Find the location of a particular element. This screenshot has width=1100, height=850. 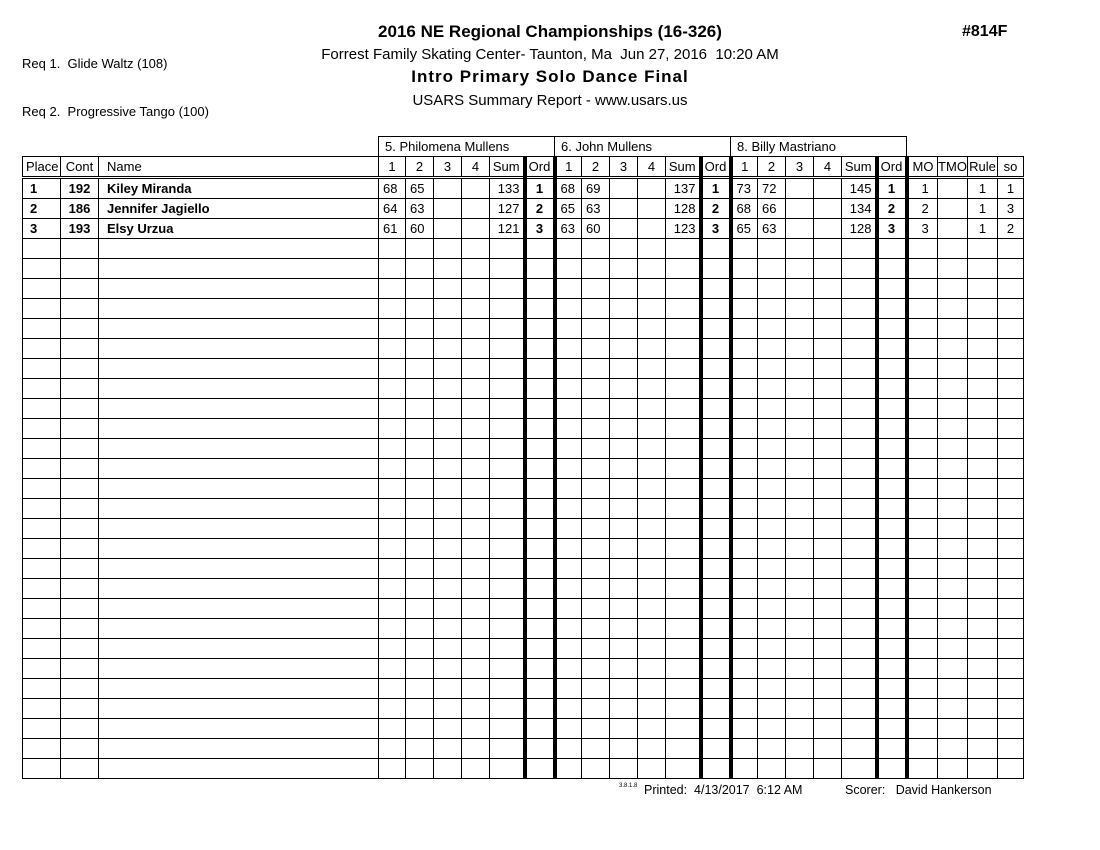

mo-header: MO is located at coordinates (922, 167).